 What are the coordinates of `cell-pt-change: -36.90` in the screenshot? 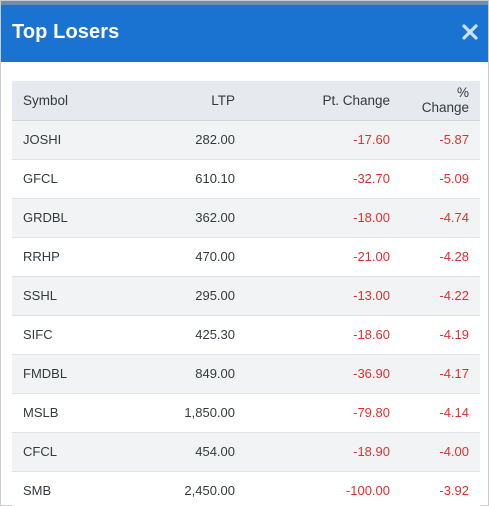 It's located at (371, 373).